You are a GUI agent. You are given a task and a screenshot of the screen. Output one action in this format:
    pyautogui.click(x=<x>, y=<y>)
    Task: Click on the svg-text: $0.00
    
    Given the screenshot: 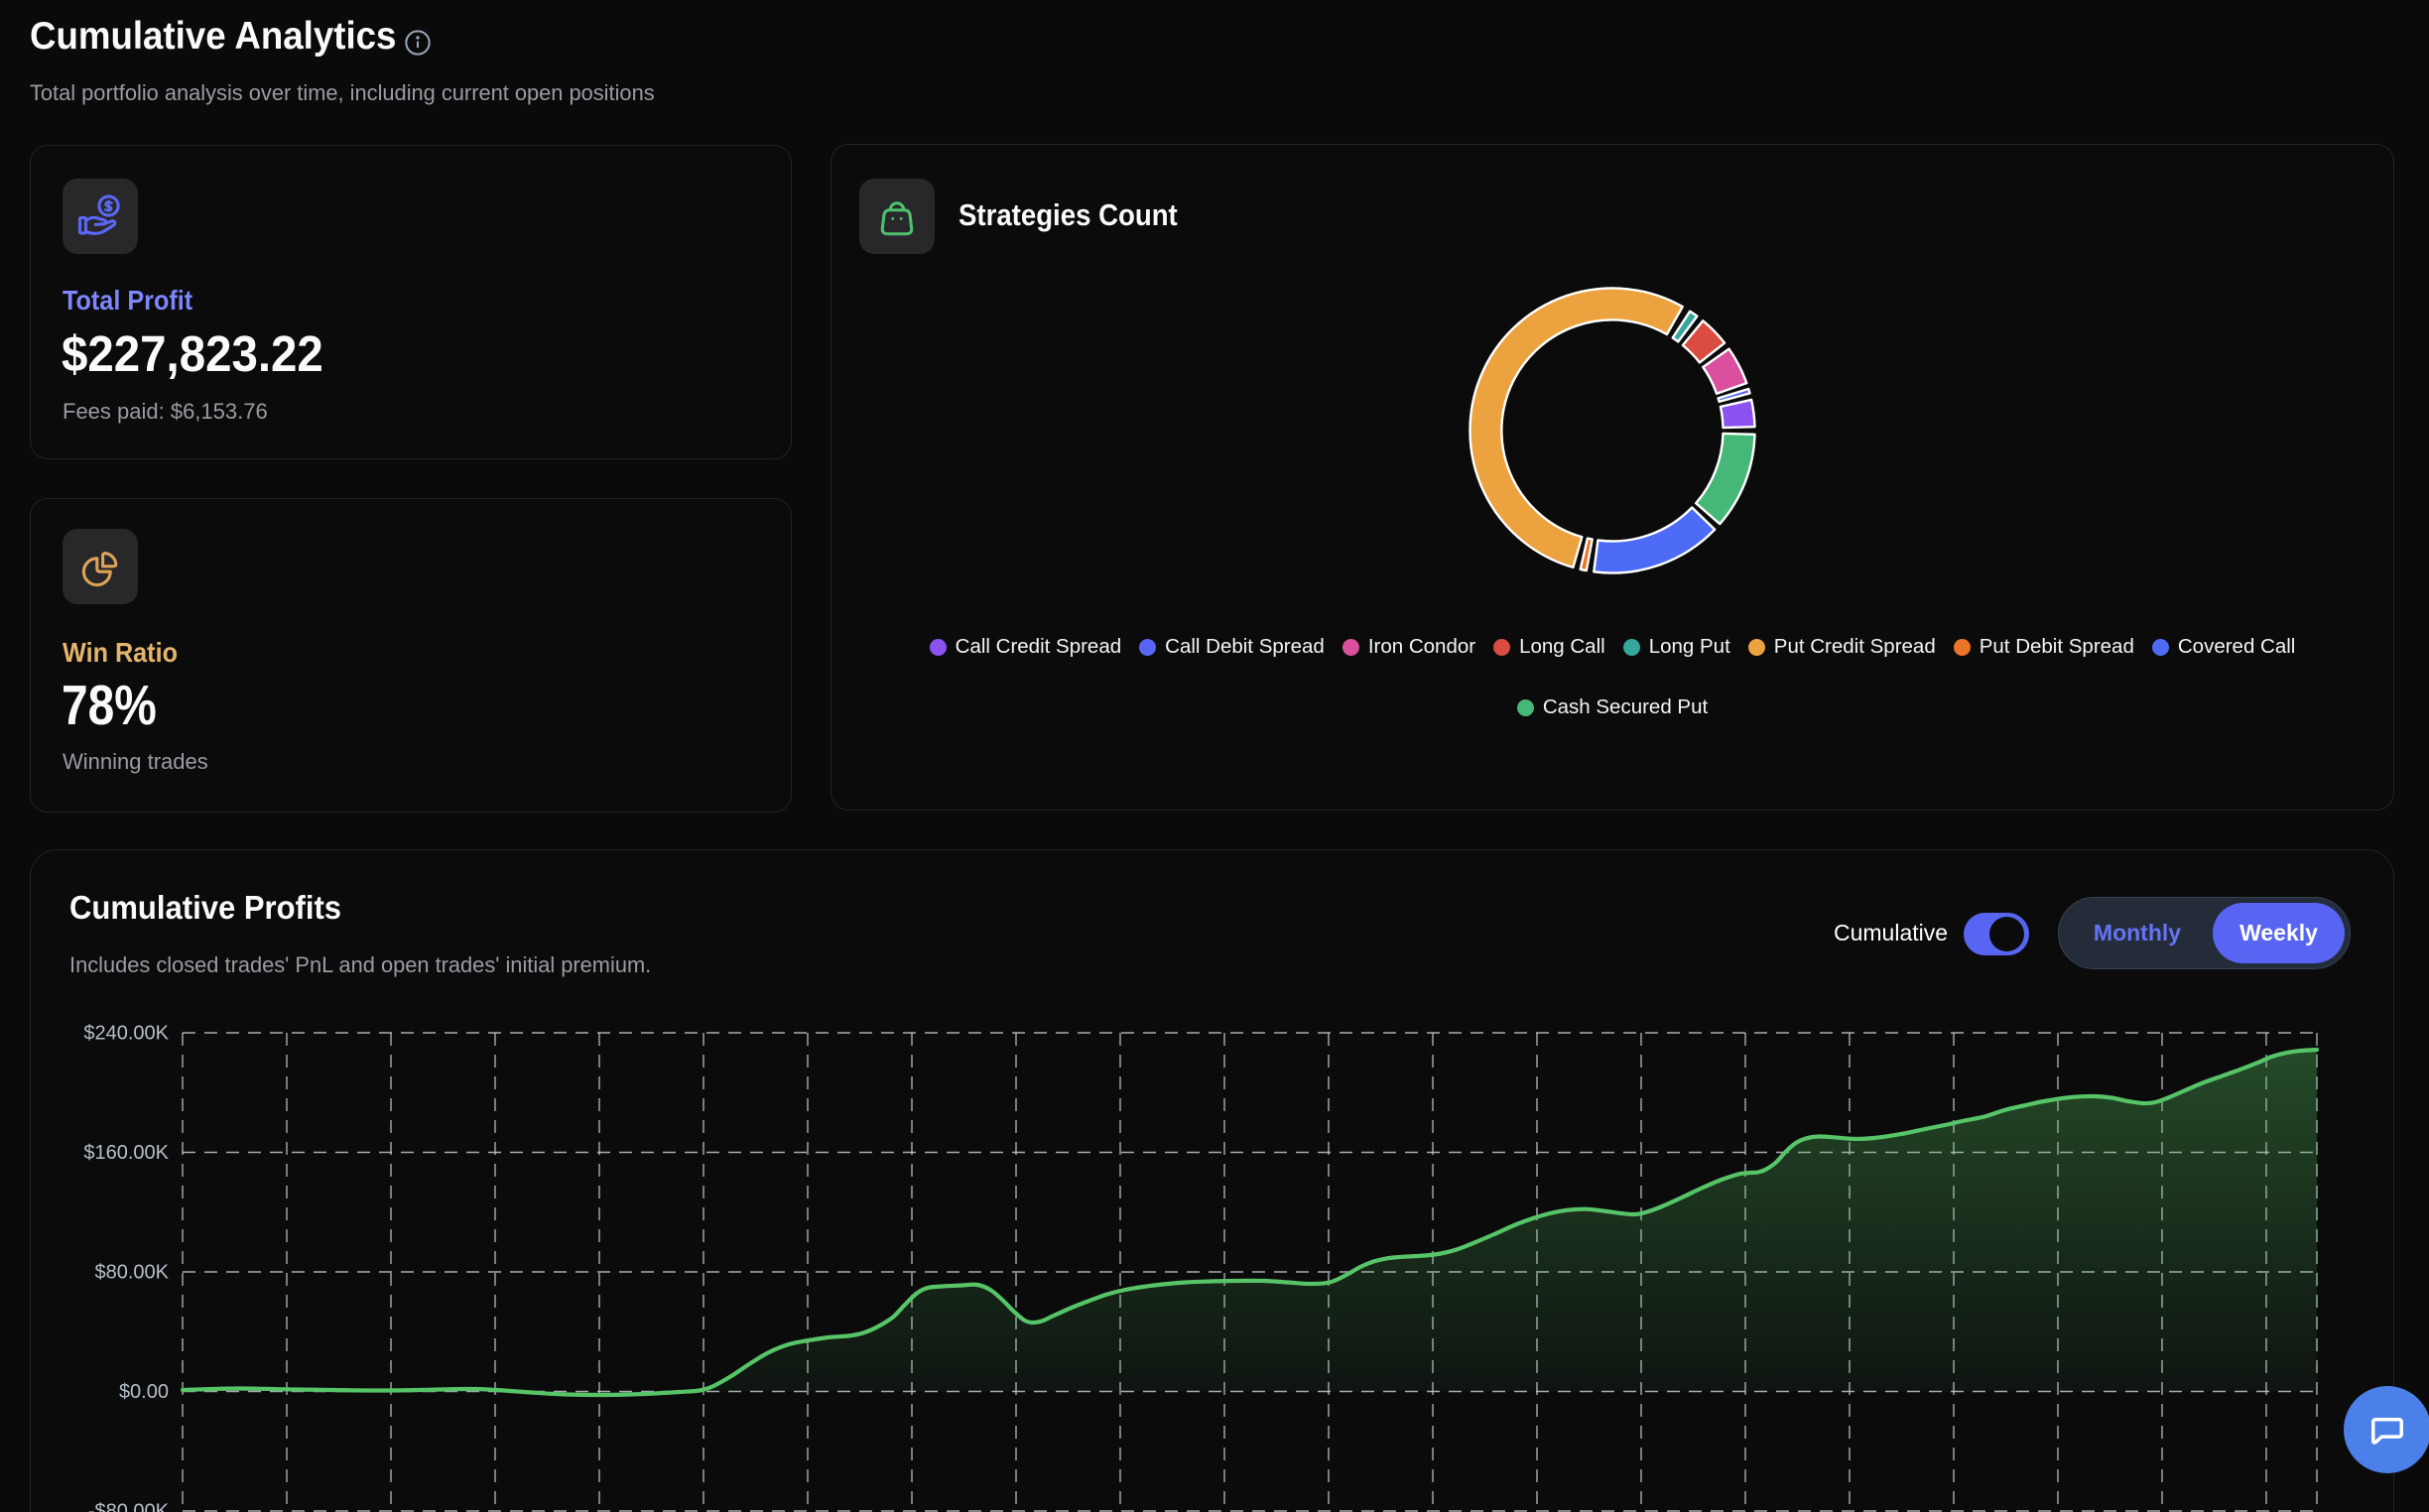 What is the action you would take?
    pyautogui.click(x=144, y=1392)
    